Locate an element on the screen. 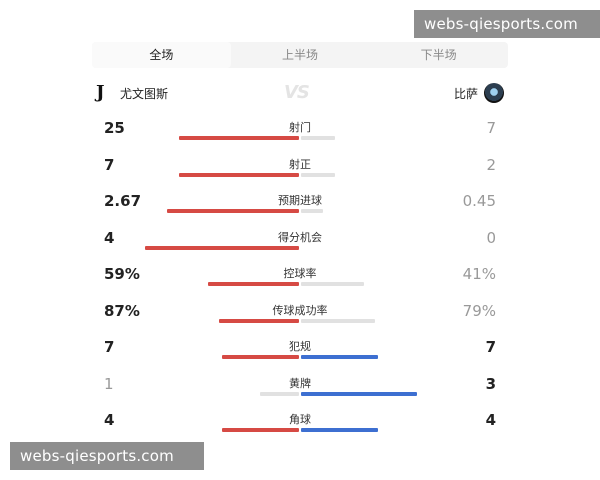 The width and height of the screenshot is (600, 480). stat-label: 得分机会 is located at coordinates (300, 237).